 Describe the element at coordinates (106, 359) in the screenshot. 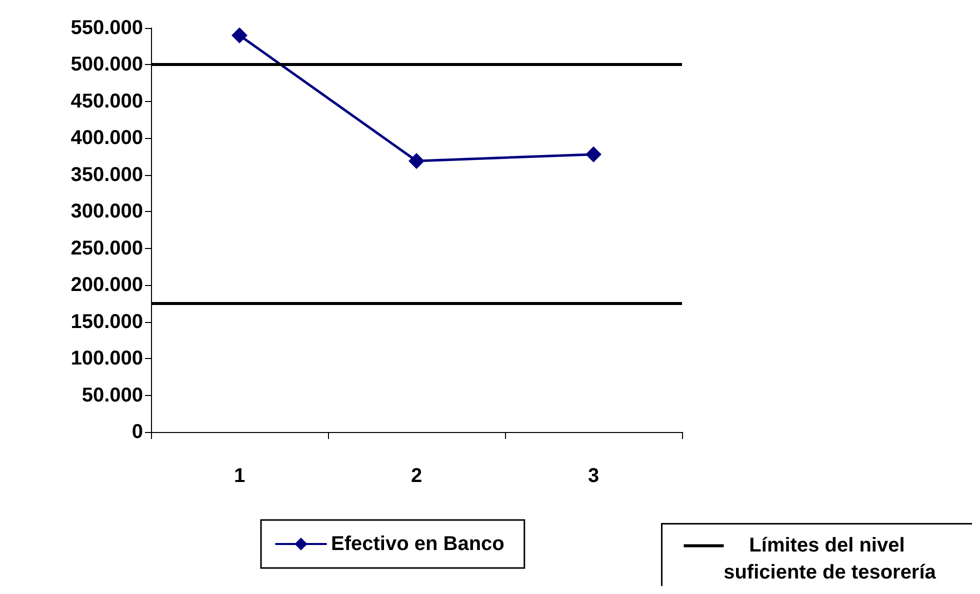

I see `y-tick-label: 100.000` at that location.